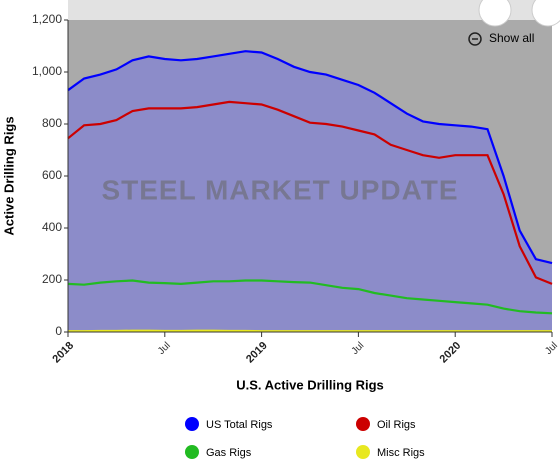 The image size is (560, 462). What do you see at coordinates (310, 384) in the screenshot?
I see `x-axis-title: U.S. Active Drilling Rigs` at bounding box center [310, 384].